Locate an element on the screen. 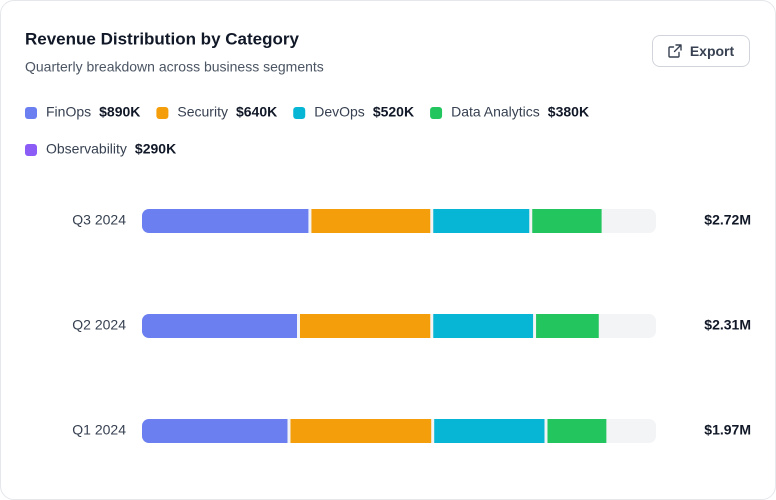 The image size is (776, 500). total-label: $2.31M is located at coordinates (727, 325).